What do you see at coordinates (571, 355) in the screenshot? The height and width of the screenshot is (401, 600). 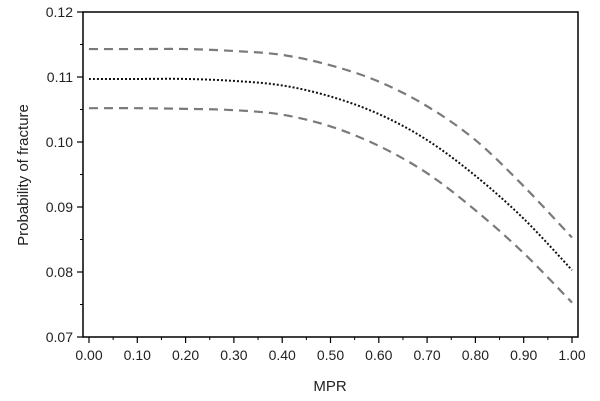 I see `x-tick-label: 1.00` at bounding box center [571, 355].